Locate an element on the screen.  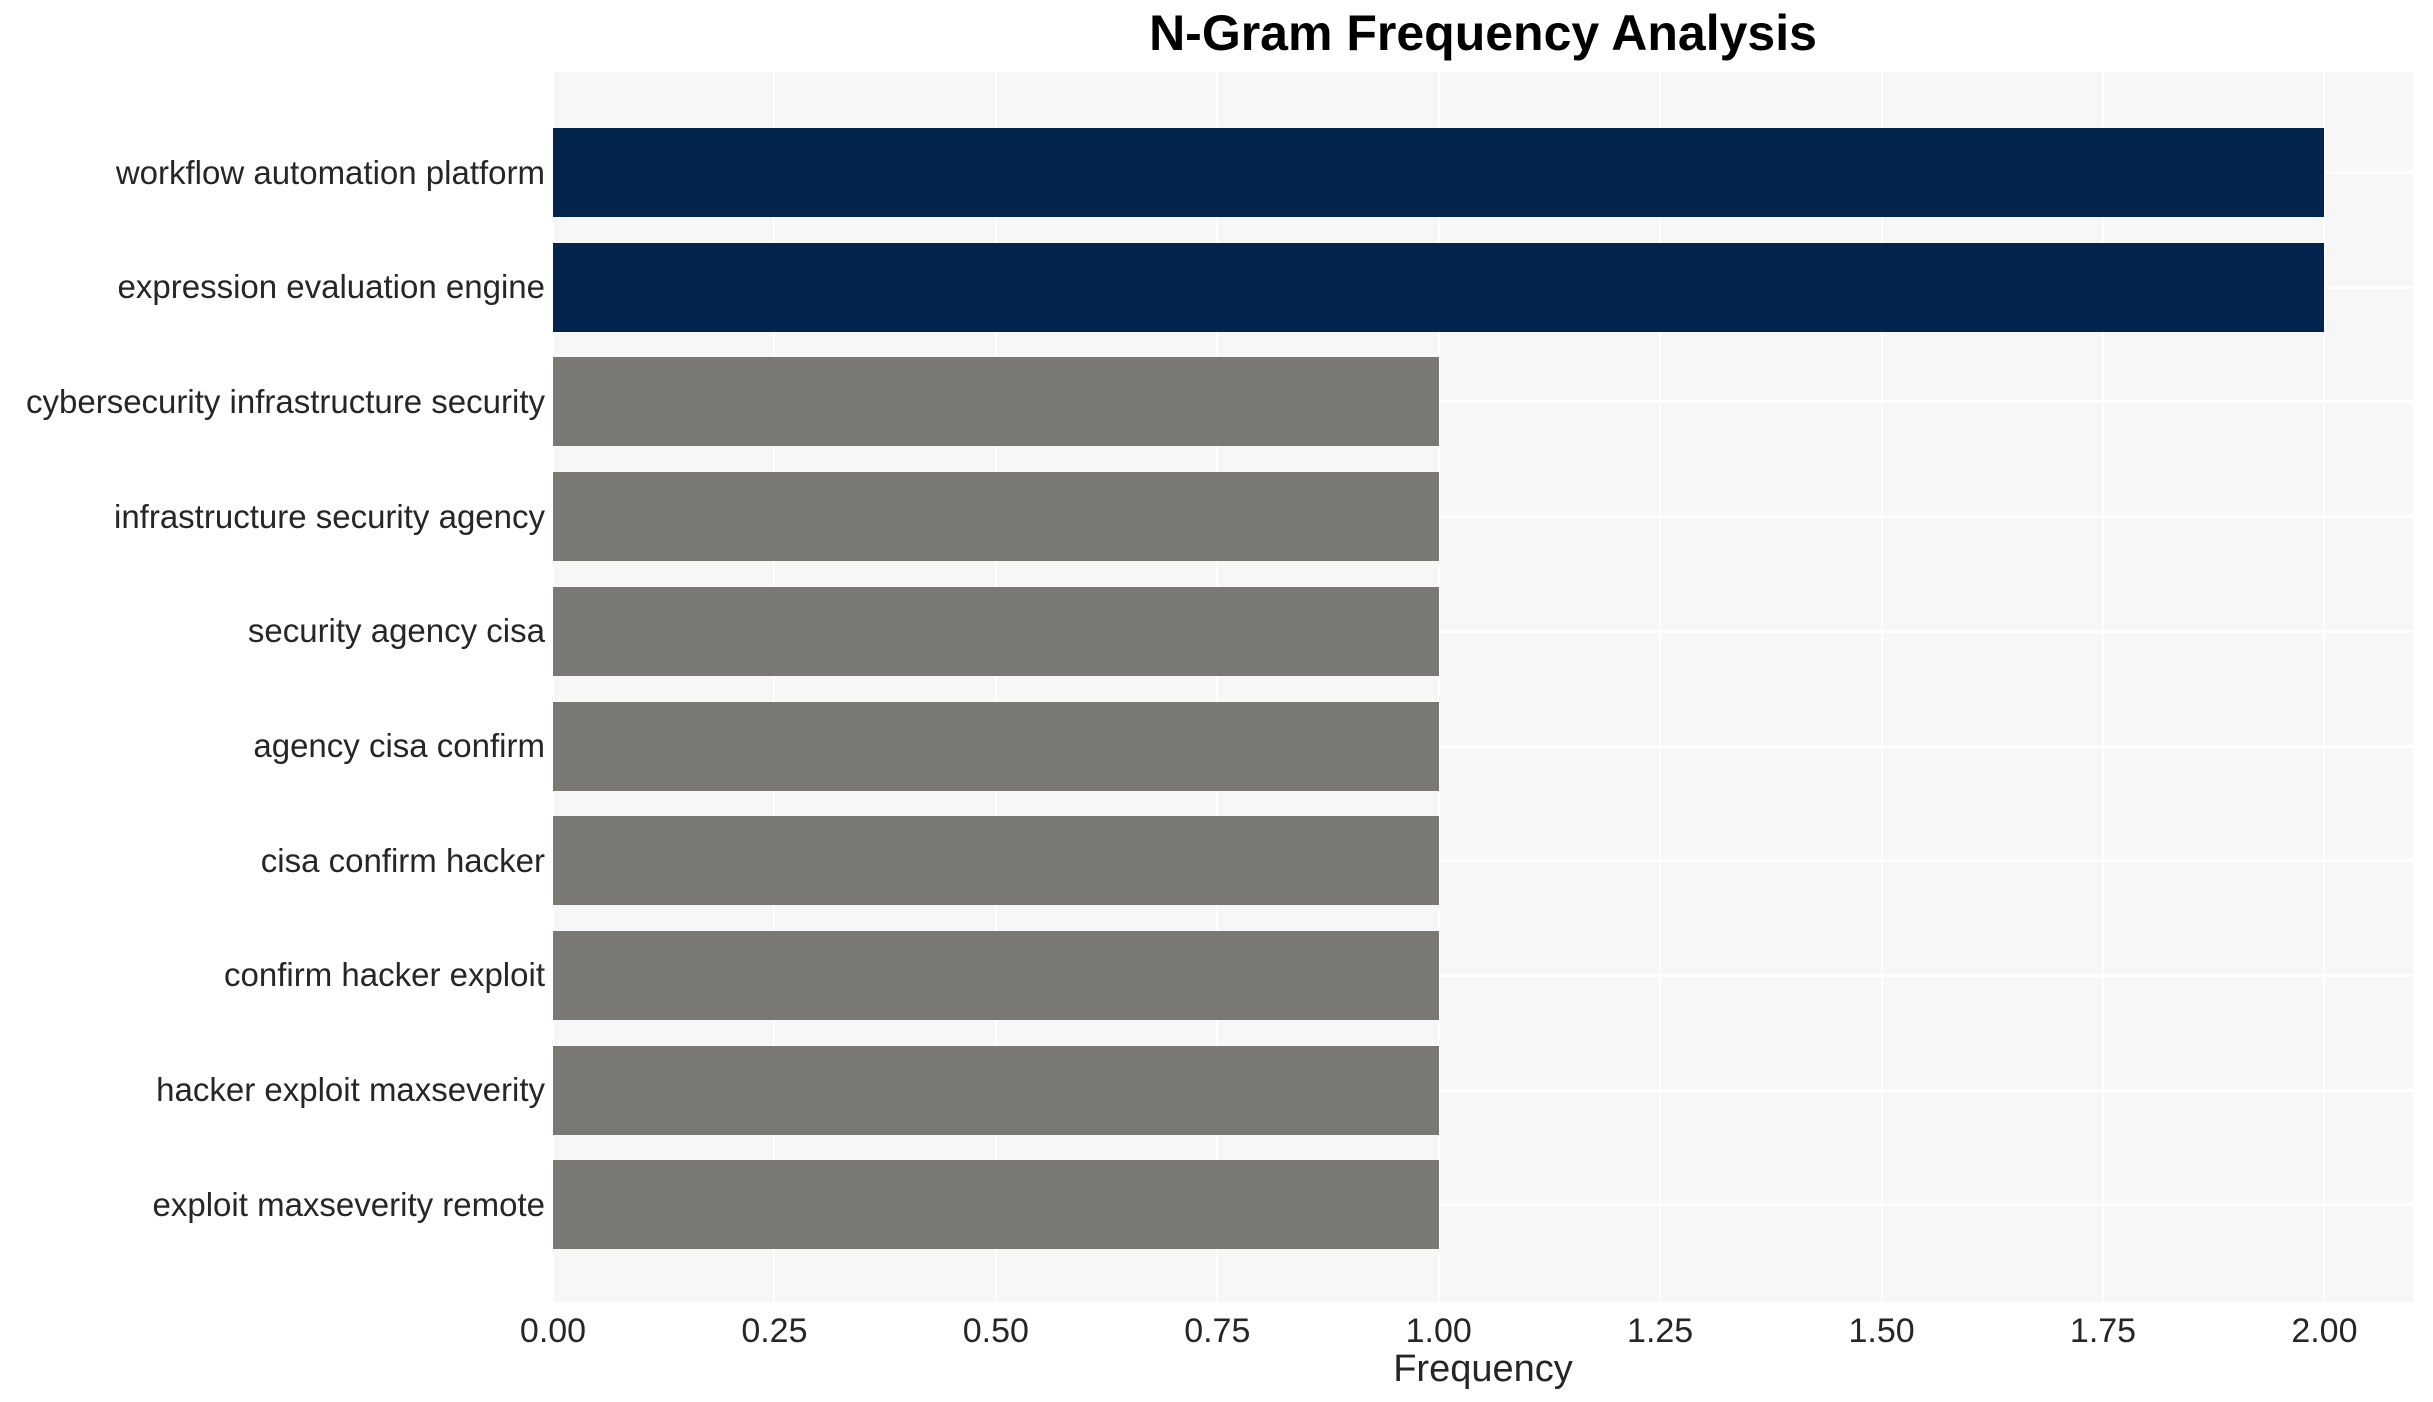
y-tick-label: confirm hacker exploit is located at coordinates (384, 975).